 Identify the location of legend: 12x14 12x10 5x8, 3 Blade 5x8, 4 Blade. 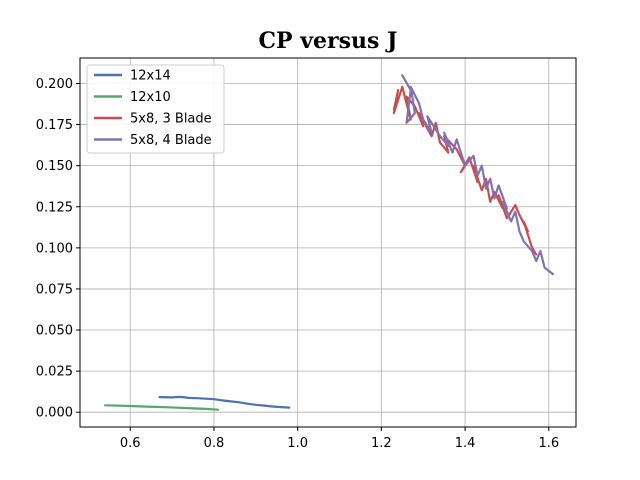
(155, 109).